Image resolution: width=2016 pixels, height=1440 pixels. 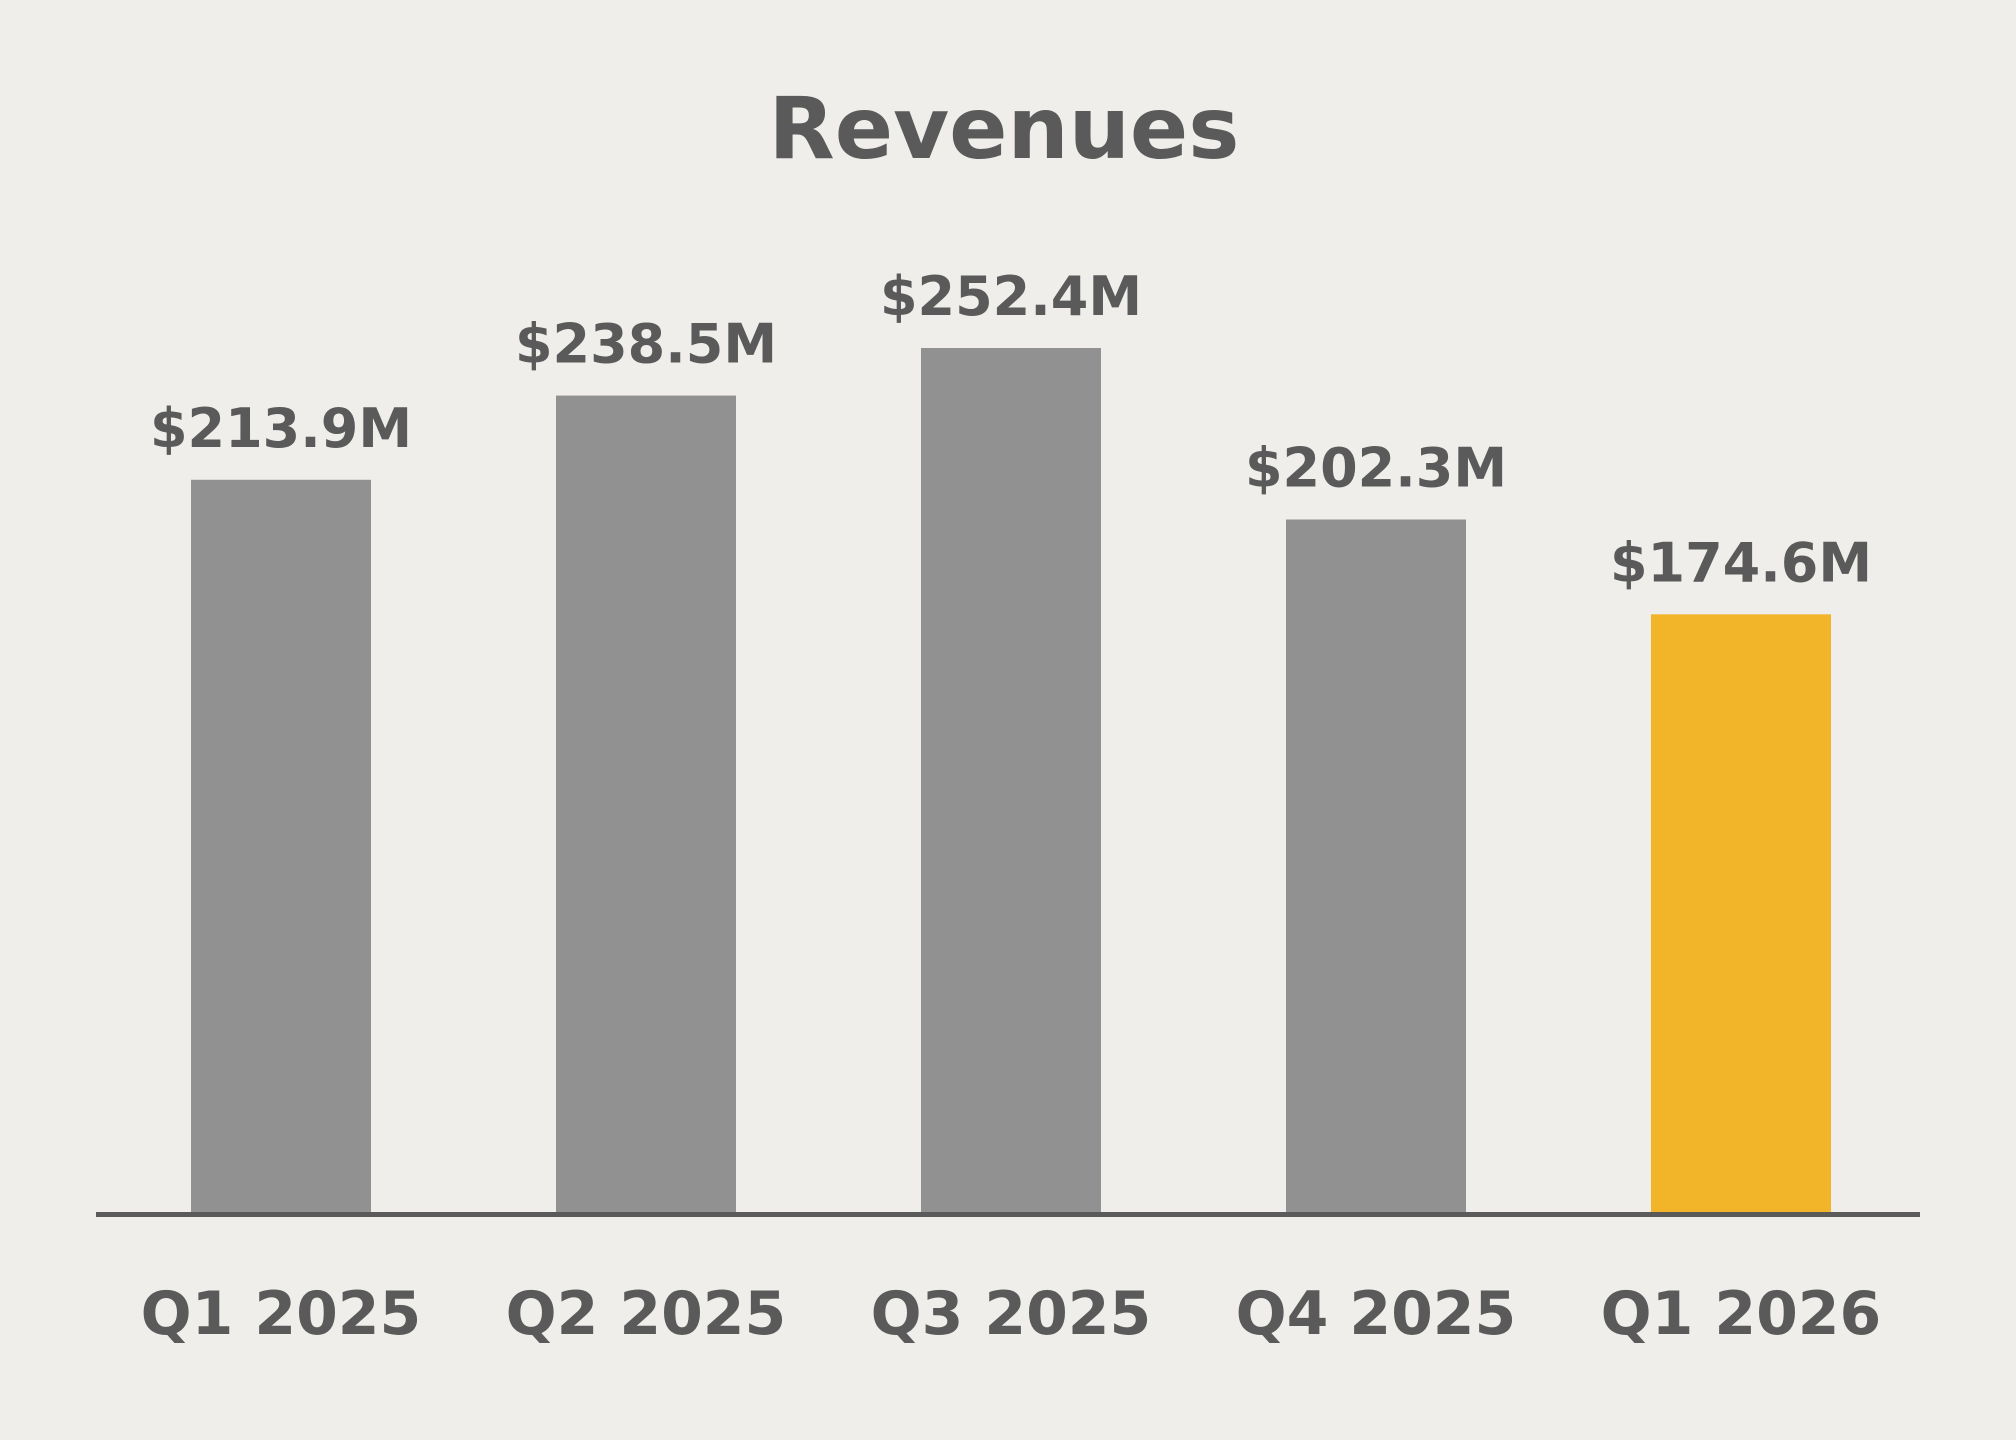 What do you see at coordinates (1011, 296) in the screenshot?
I see `value-label-q3-2025: $252.4M` at bounding box center [1011, 296].